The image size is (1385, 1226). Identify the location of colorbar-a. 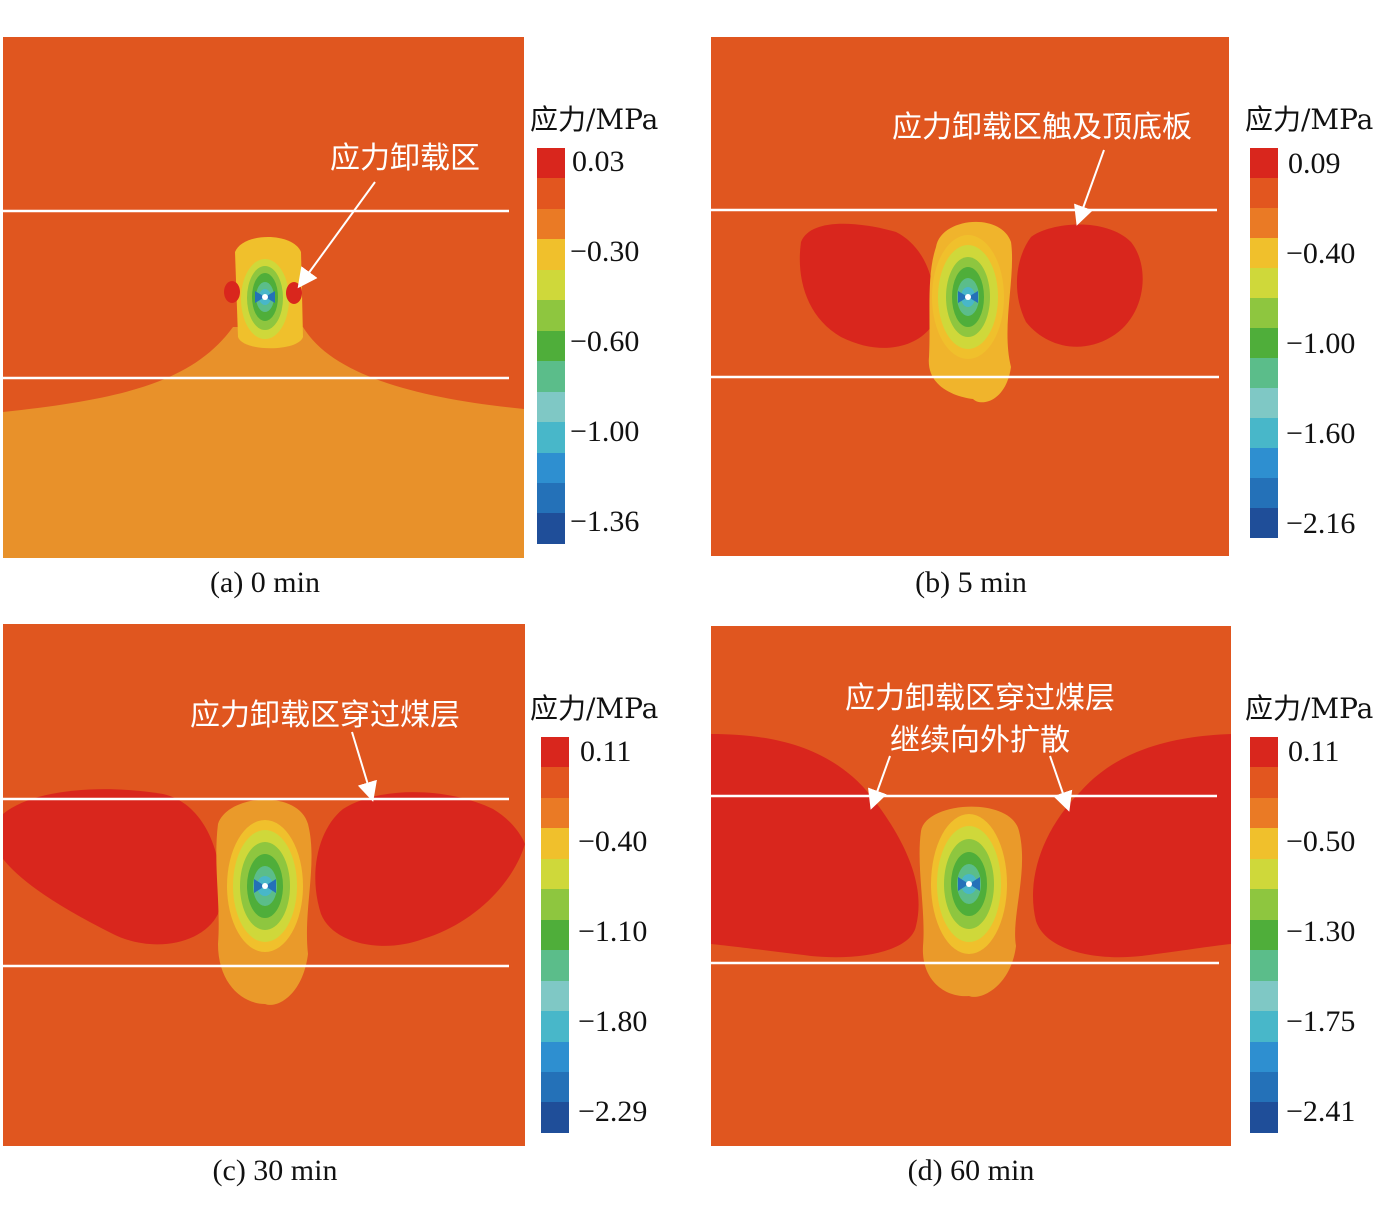
(551, 346).